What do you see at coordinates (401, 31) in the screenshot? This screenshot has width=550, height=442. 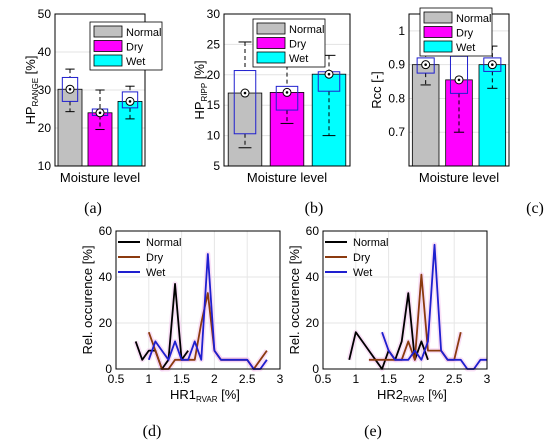 I see `y-tick-label: 1` at bounding box center [401, 31].